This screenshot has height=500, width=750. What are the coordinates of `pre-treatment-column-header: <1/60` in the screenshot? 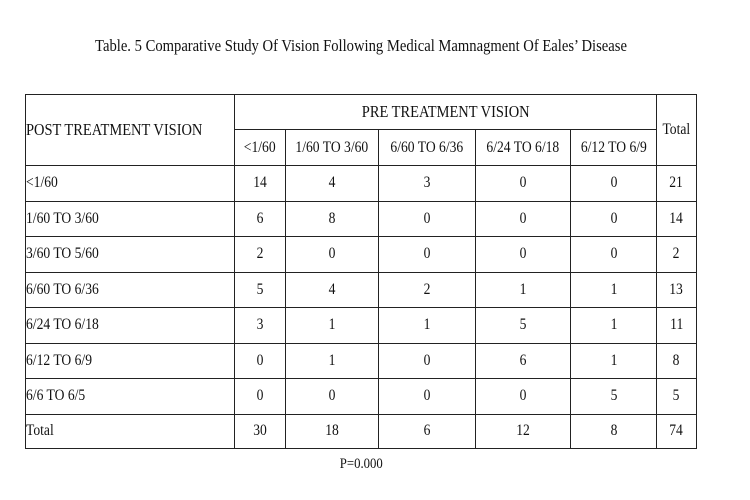 It's located at (260, 147).